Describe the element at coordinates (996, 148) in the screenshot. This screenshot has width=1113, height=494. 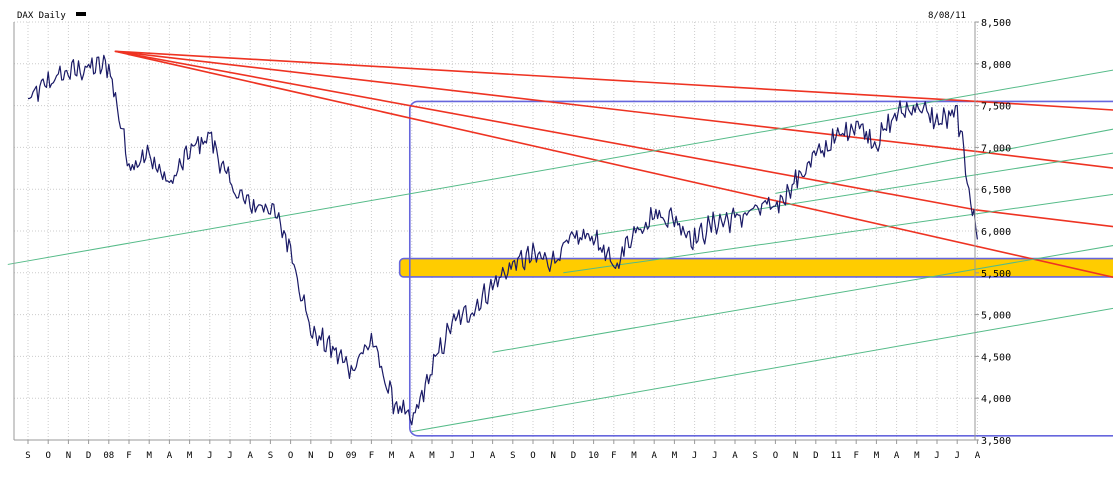
I see `y-tick-label: 7,000` at that location.